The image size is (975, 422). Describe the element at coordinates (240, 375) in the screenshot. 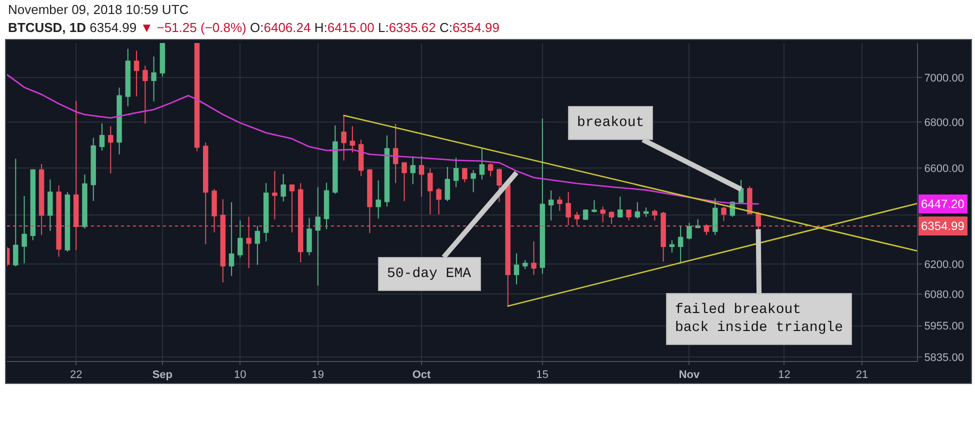

I see `x-tick-label: 10` at that location.